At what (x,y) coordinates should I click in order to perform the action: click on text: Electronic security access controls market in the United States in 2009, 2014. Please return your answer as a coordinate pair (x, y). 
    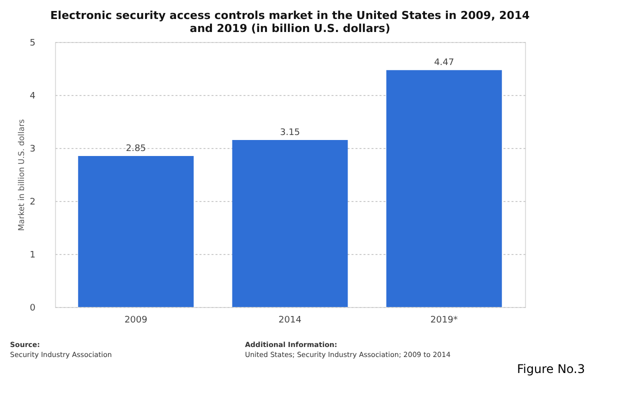
    Looking at the image, I should click on (290, 15).